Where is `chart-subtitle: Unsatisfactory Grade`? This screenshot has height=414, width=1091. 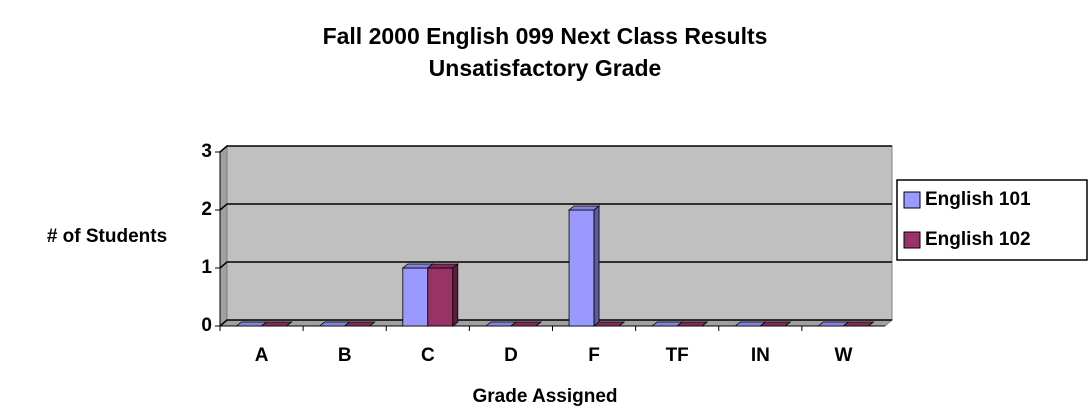
chart-subtitle: Unsatisfactory Grade is located at coordinates (545, 68).